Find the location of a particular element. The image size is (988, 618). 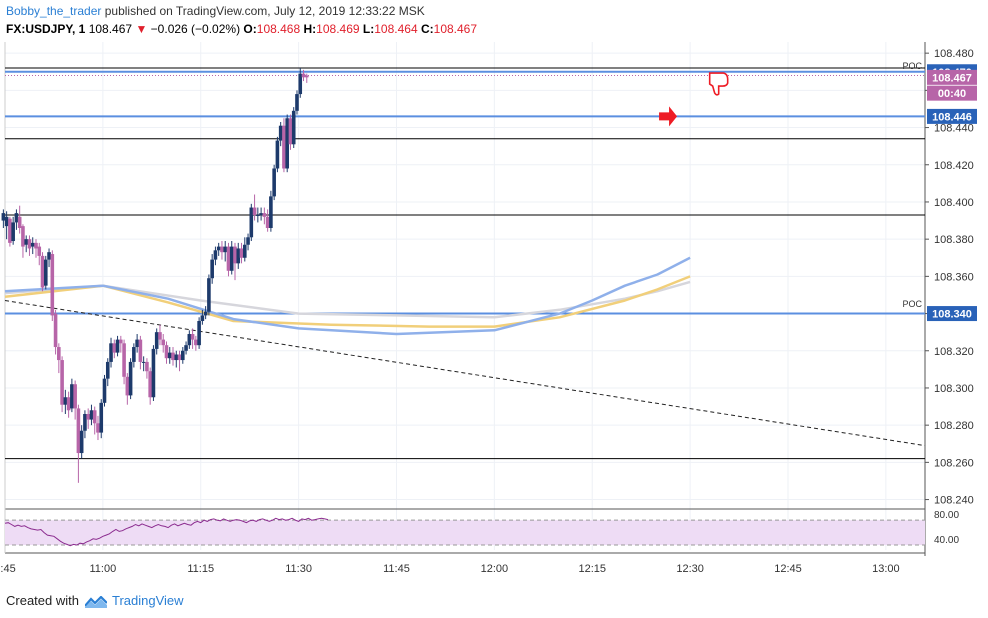

rsi-line is located at coordinates (166, 532).